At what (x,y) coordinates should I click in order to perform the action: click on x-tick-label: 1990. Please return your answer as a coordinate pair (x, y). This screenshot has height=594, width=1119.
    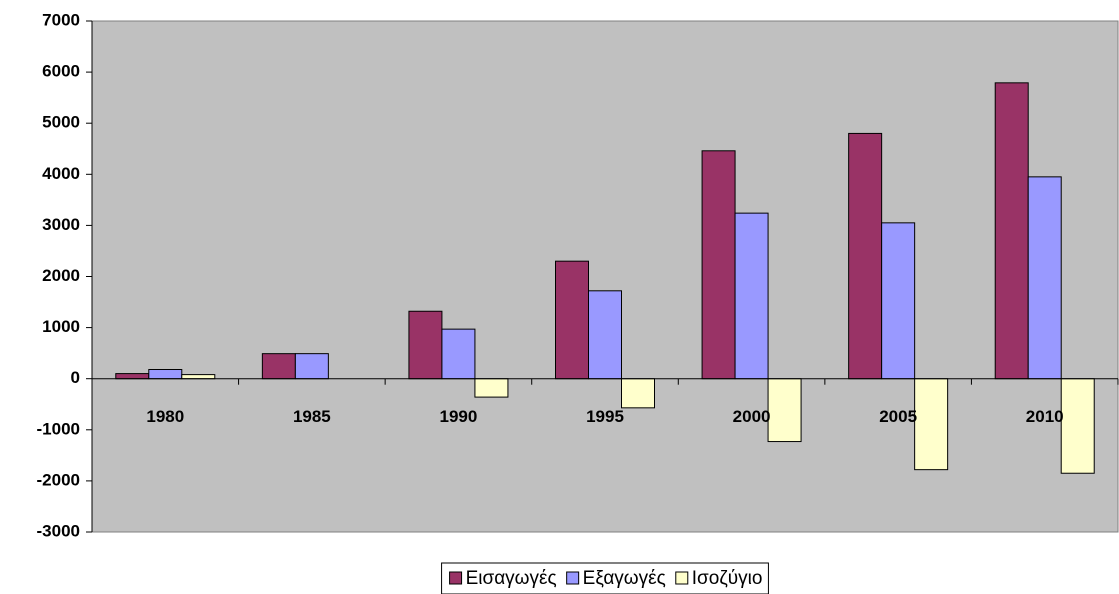
    Looking at the image, I should click on (459, 416).